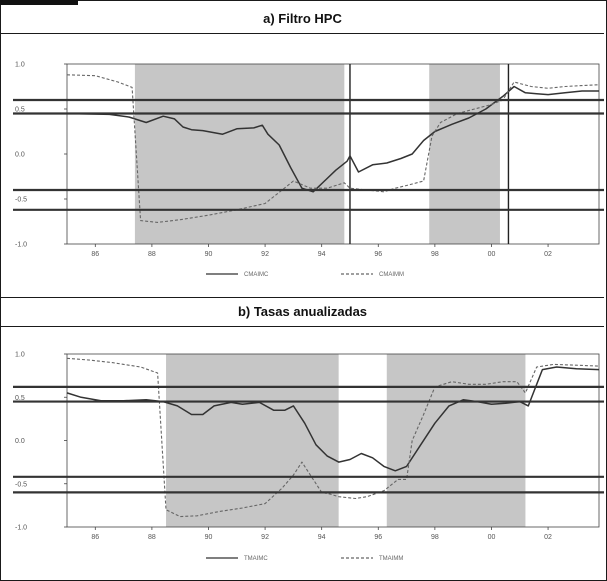  What do you see at coordinates (20, 110) in the screenshot?
I see `chart-0-y-tick-label-1: 0.5` at bounding box center [20, 110].